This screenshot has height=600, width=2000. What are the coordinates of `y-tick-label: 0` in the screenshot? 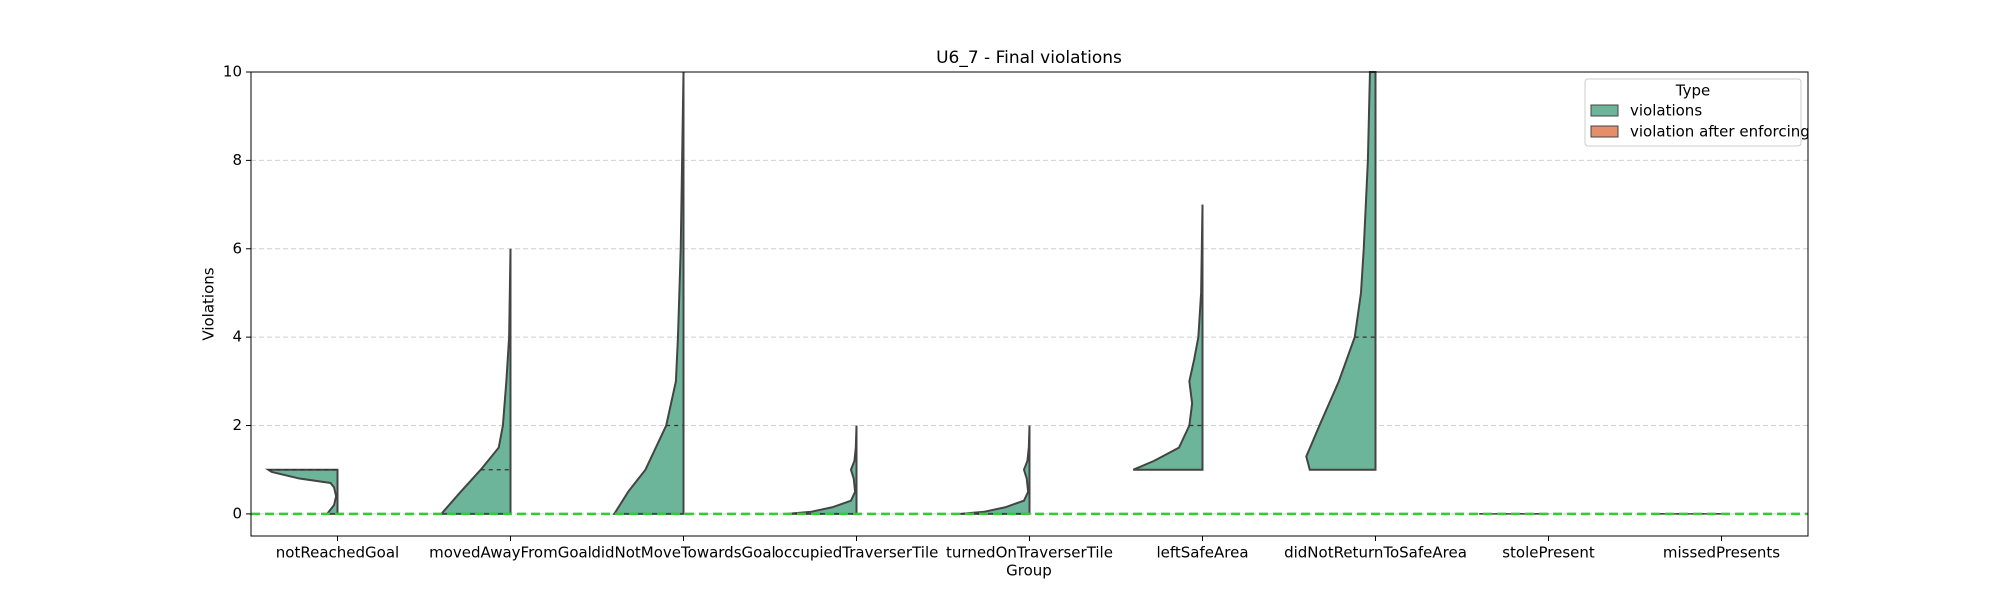 It's located at (237, 513).